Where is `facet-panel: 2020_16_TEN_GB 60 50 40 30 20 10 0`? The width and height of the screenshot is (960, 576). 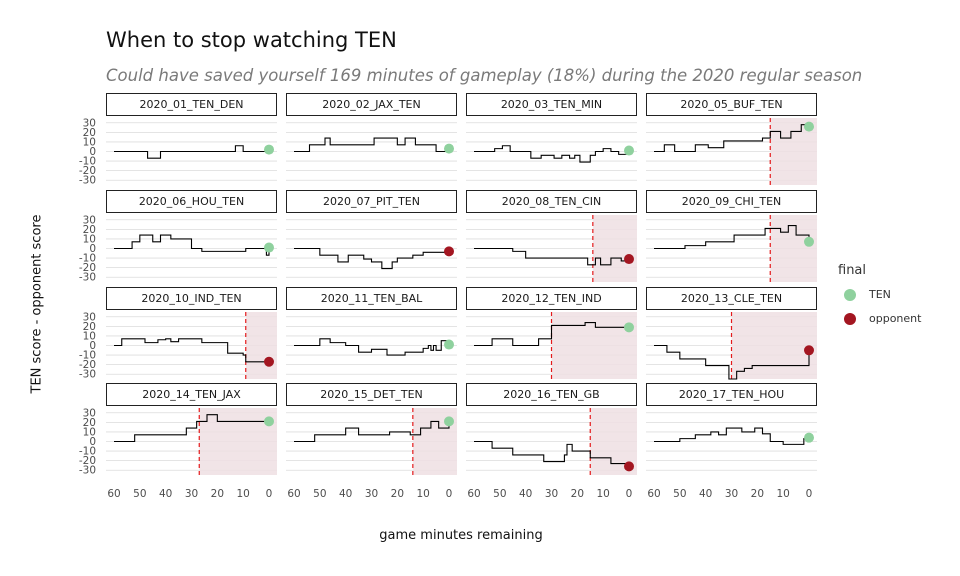
facet-panel: 2020_16_TEN_GB 60 50 40 30 20 10 0 is located at coordinates (551, 441).